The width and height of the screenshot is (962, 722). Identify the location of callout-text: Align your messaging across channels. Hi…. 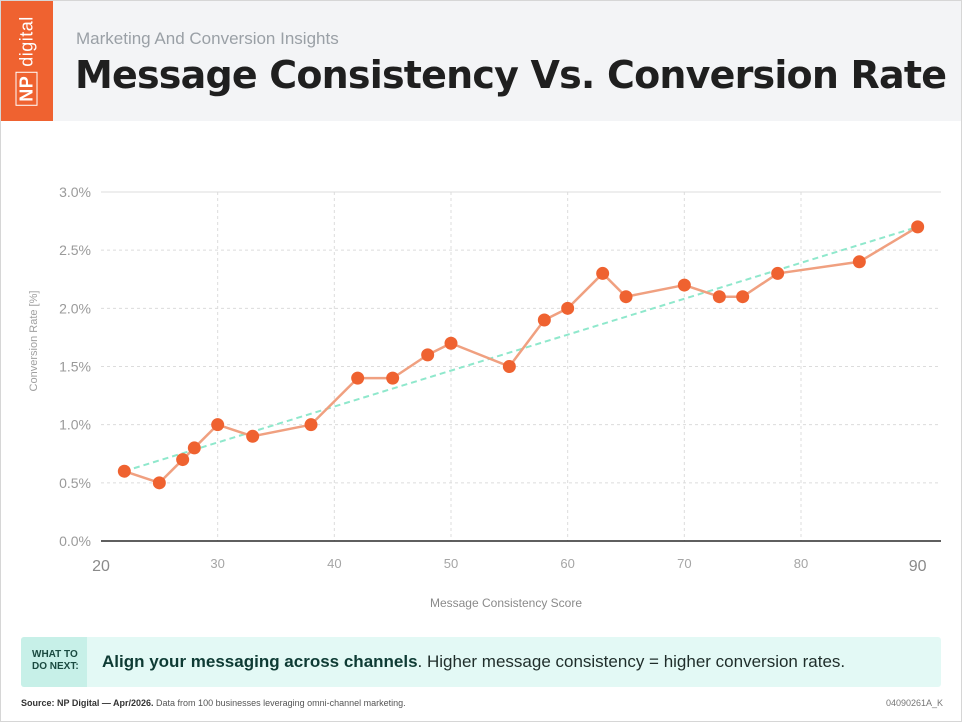
(473, 662).